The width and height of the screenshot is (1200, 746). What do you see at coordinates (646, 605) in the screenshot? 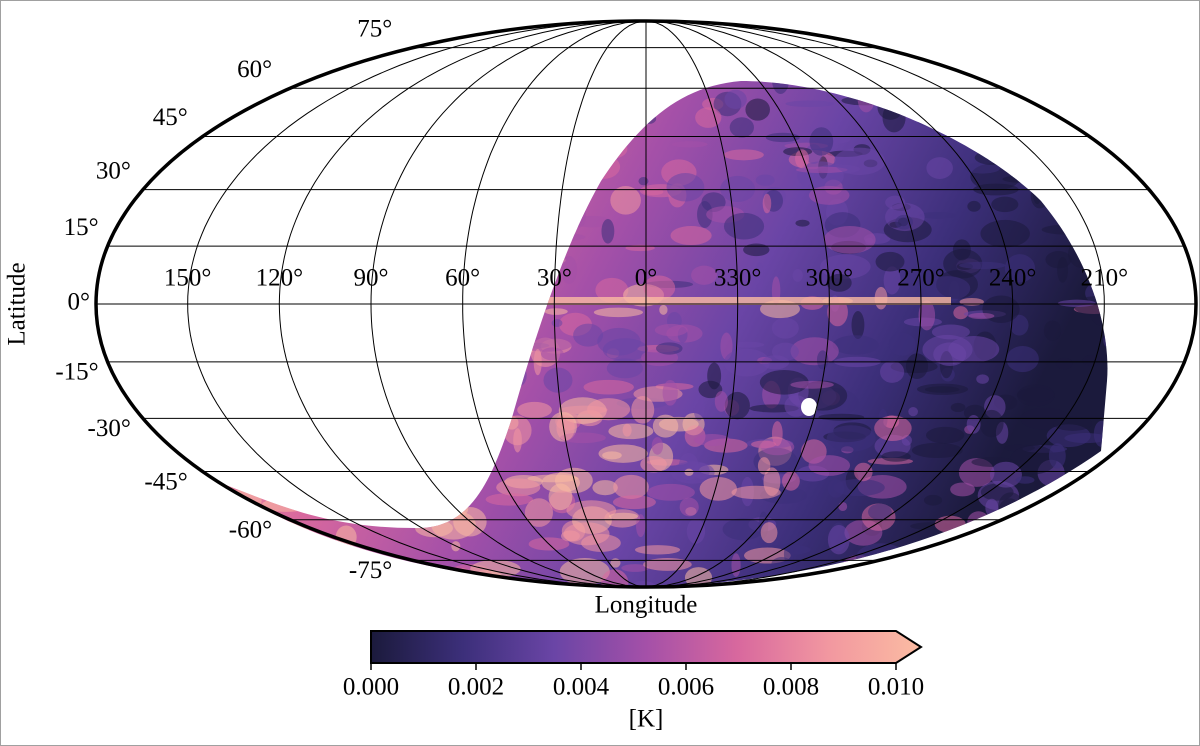
I see `x-axis-label: Longitude` at bounding box center [646, 605].